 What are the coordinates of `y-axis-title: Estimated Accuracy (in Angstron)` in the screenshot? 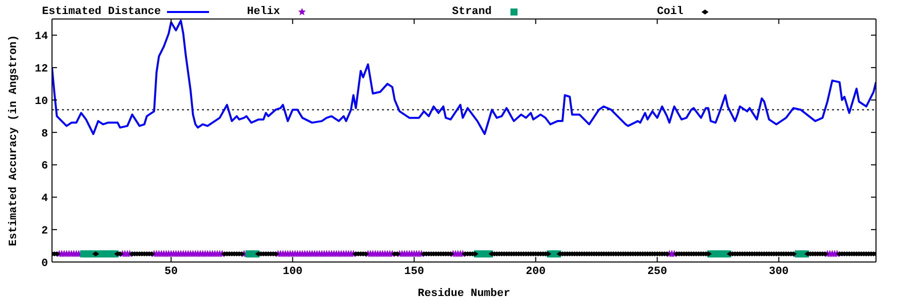 It's located at (14, 140).